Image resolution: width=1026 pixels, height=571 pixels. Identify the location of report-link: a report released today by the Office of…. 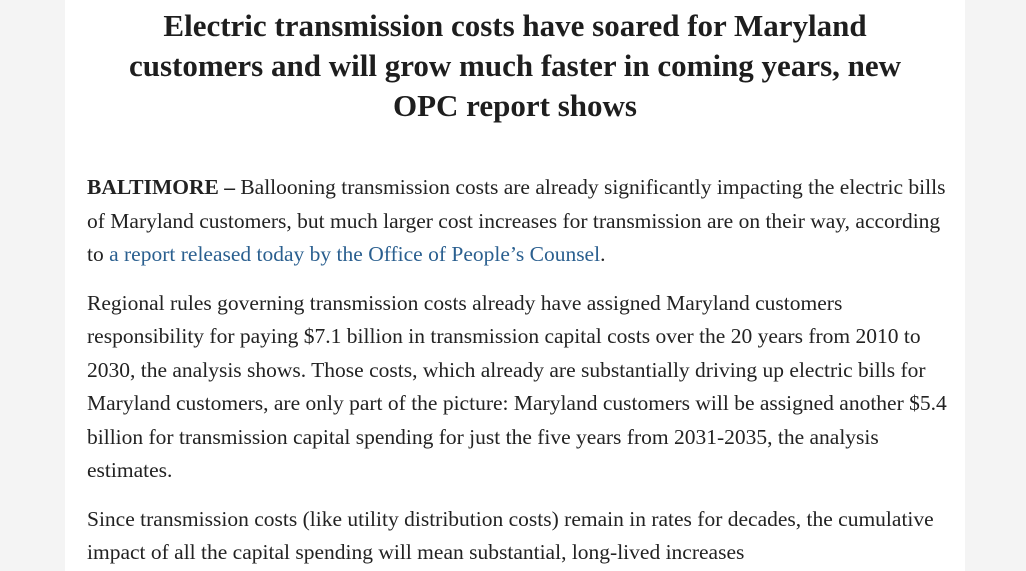
(355, 254).